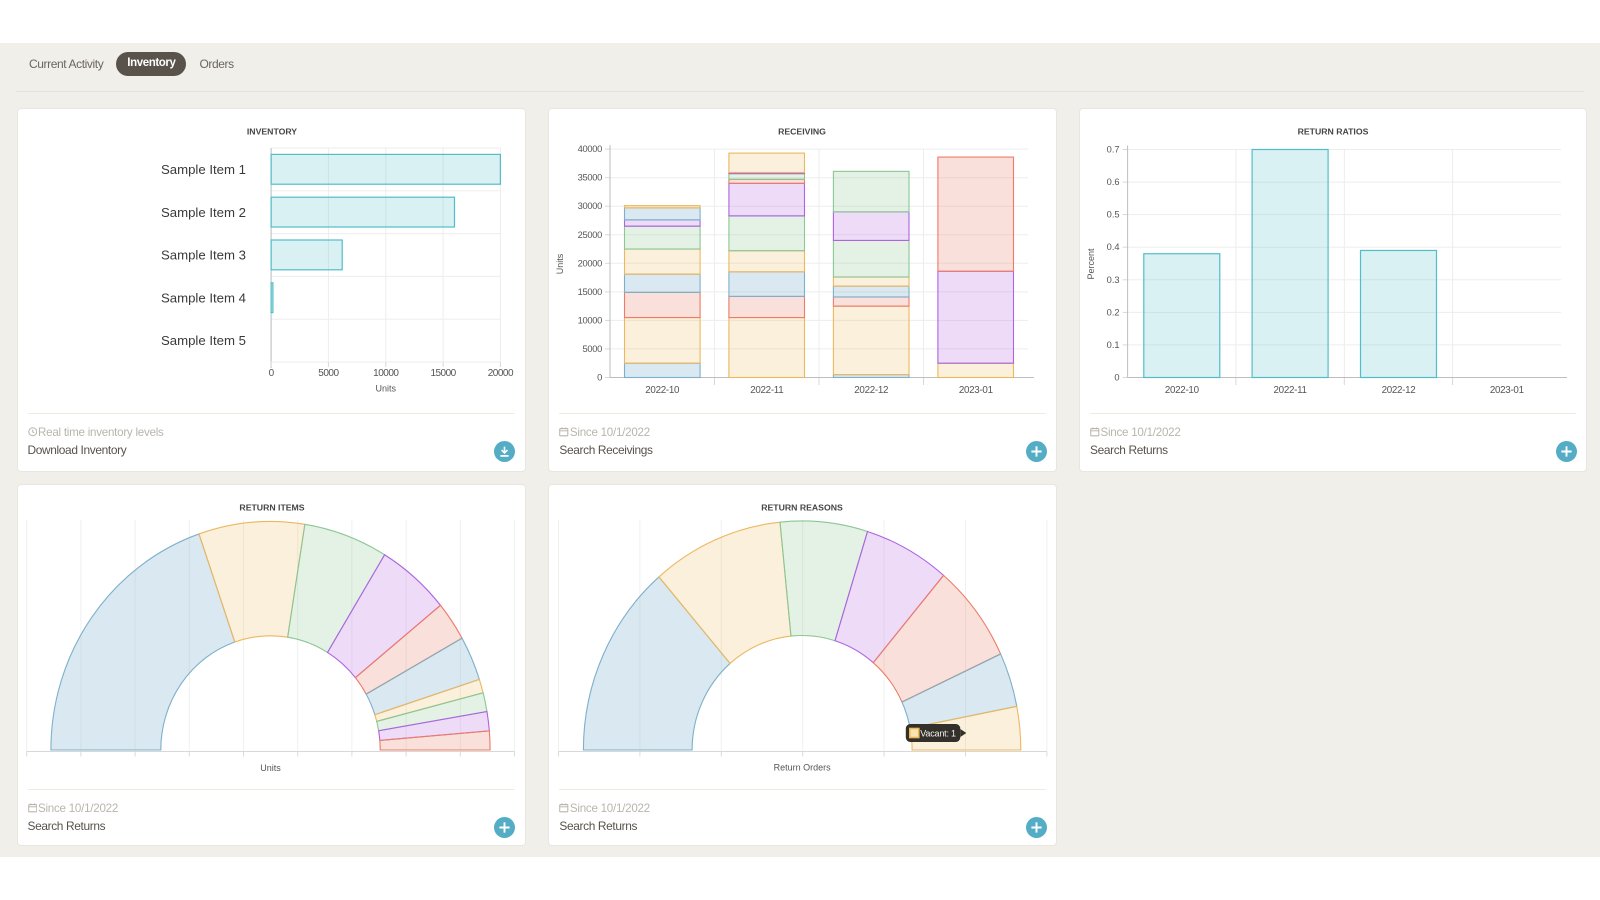  I want to click on svg-text: 0.3, so click(1113, 280).